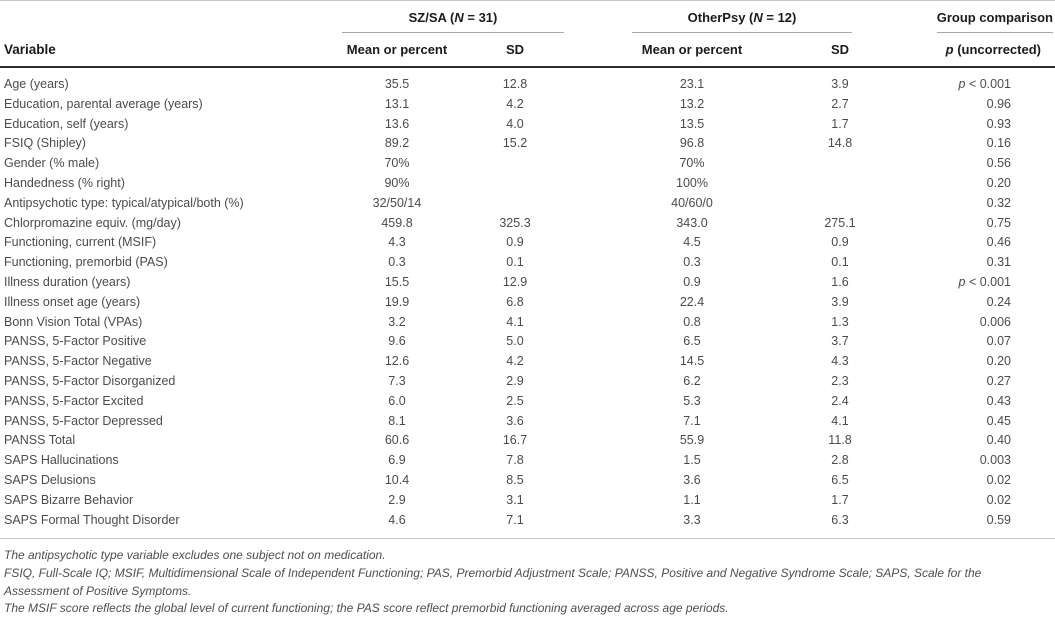 The height and width of the screenshot is (625, 1055). What do you see at coordinates (72, 301) in the screenshot?
I see `cell-variable: Illness onset age (years)` at bounding box center [72, 301].